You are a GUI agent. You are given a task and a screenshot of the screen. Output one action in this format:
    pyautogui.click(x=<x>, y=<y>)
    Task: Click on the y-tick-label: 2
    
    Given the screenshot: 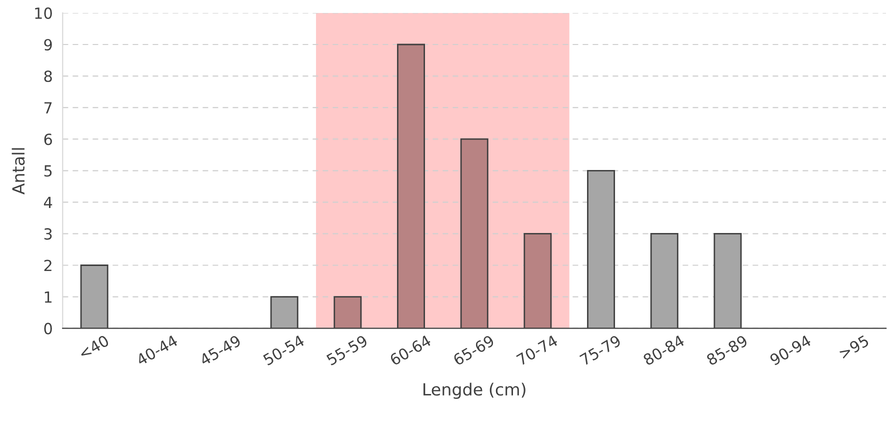 What is the action you would take?
    pyautogui.click(x=48, y=266)
    